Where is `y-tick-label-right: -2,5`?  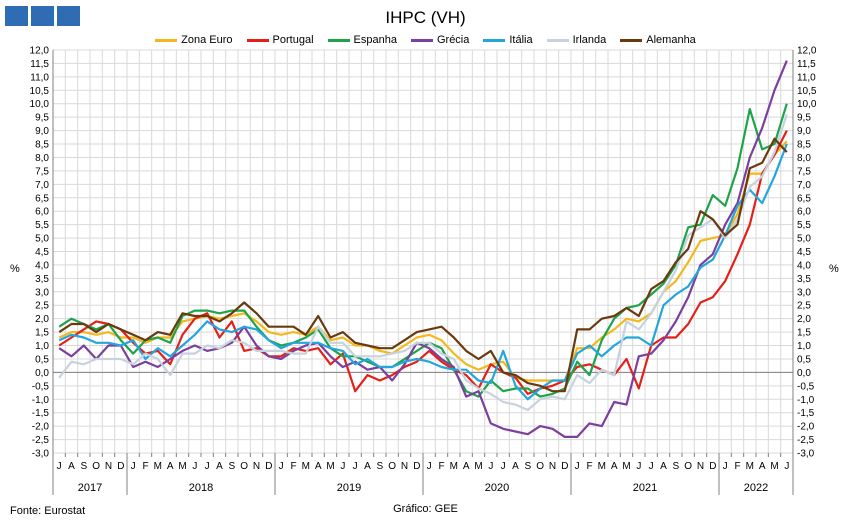 y-tick-label-right: -2,5 is located at coordinates (806, 440).